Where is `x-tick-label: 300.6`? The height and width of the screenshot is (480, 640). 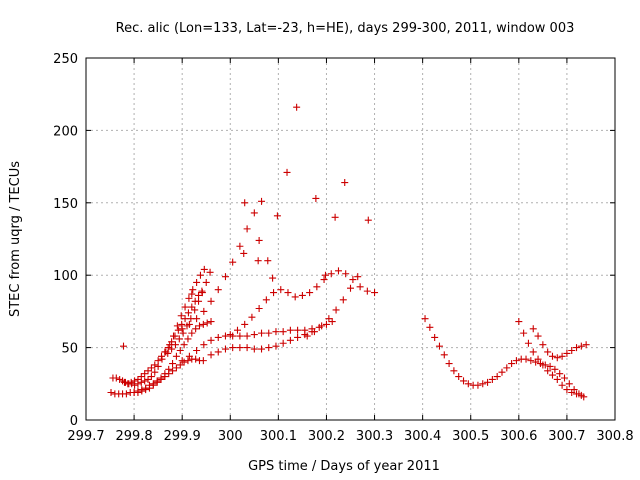 x-tick-label: 300.6 is located at coordinates (518, 436).